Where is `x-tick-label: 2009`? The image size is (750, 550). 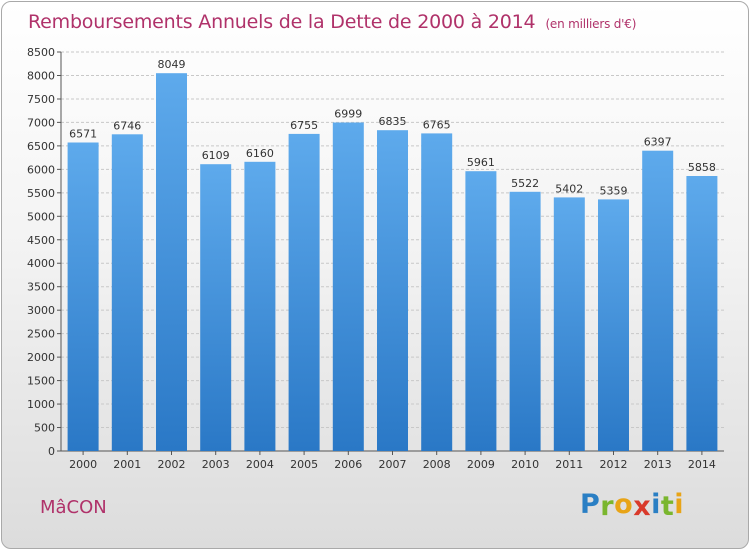
x-tick-label: 2009 is located at coordinates (481, 464).